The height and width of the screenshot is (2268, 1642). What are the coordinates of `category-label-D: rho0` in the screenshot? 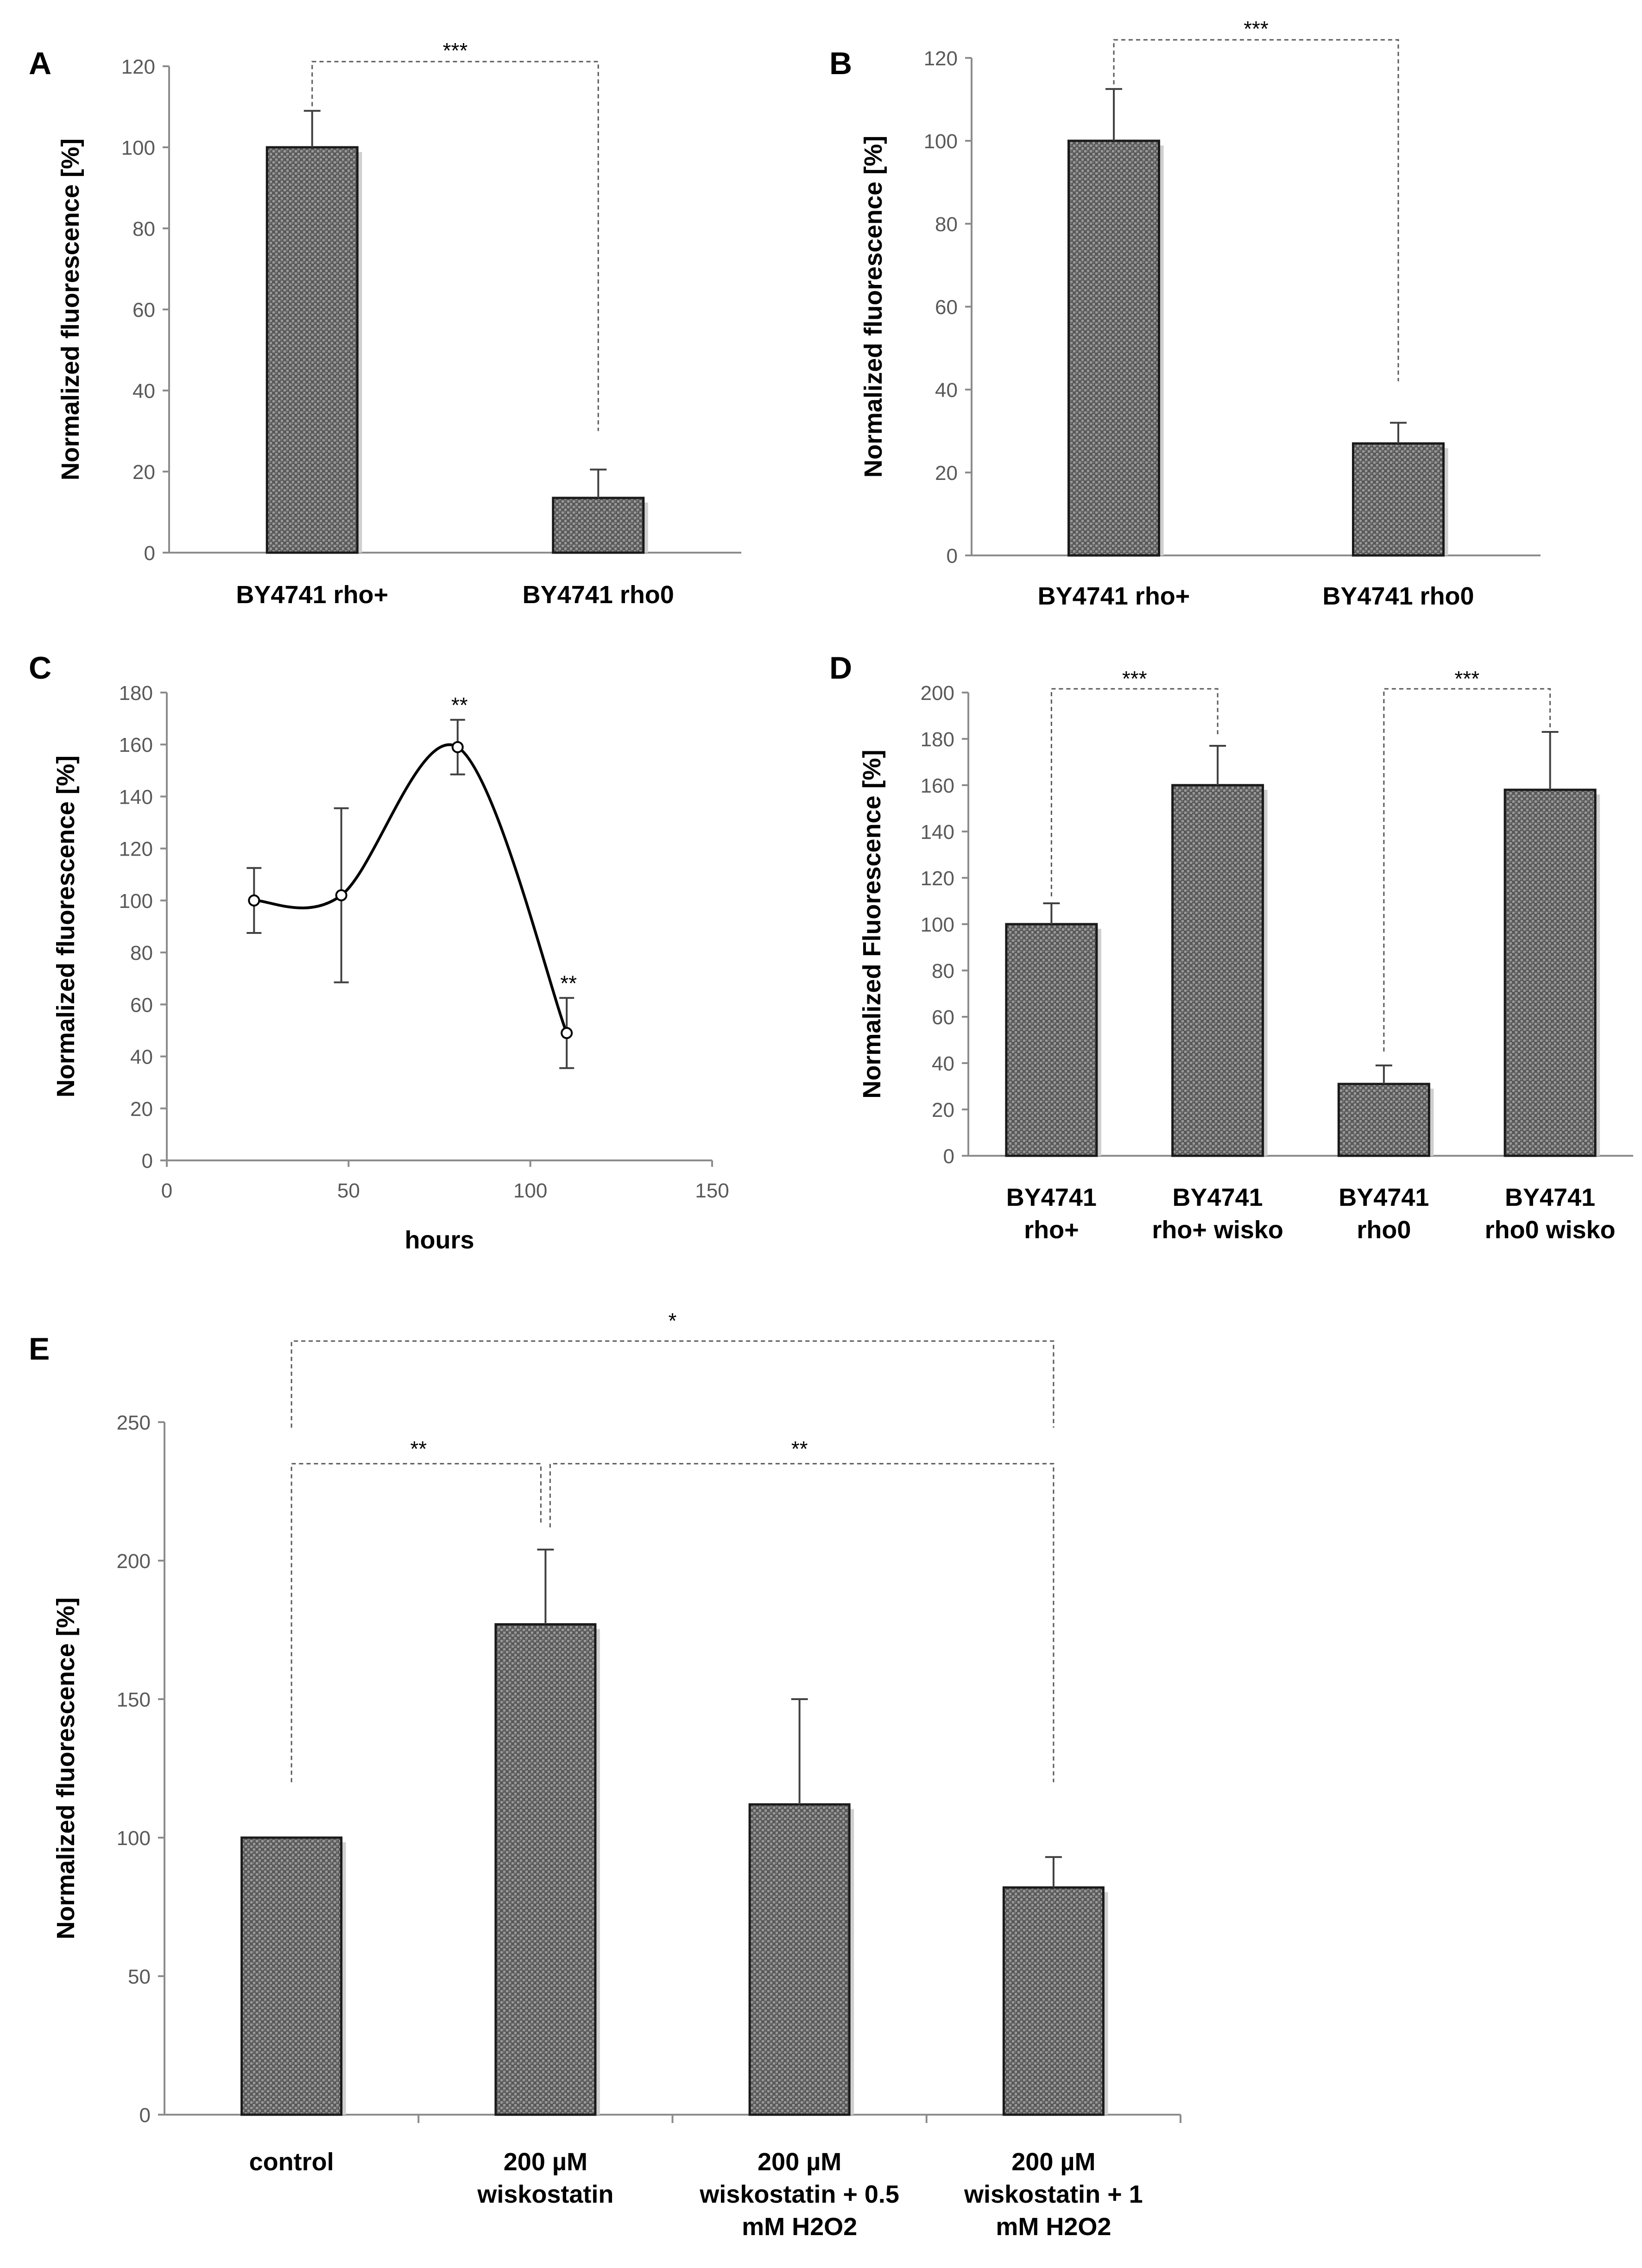 It's located at (1384, 1230).